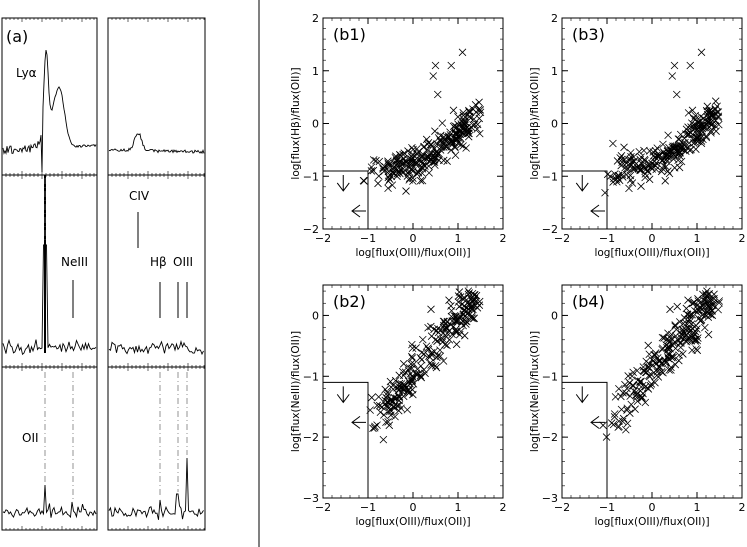  Describe the element at coordinates (30, 438) in the screenshot. I see `line-label-oii: OII` at that location.